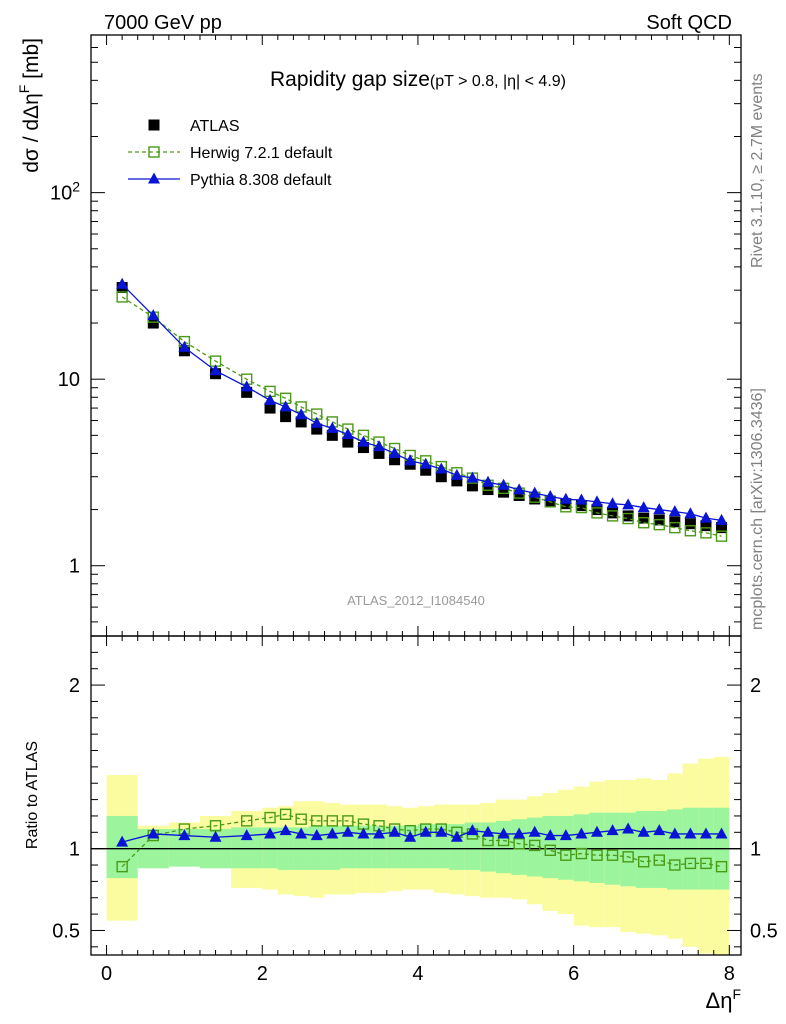  Describe the element at coordinates (417, 974) in the screenshot. I see `x-tick-label: 4` at that location.